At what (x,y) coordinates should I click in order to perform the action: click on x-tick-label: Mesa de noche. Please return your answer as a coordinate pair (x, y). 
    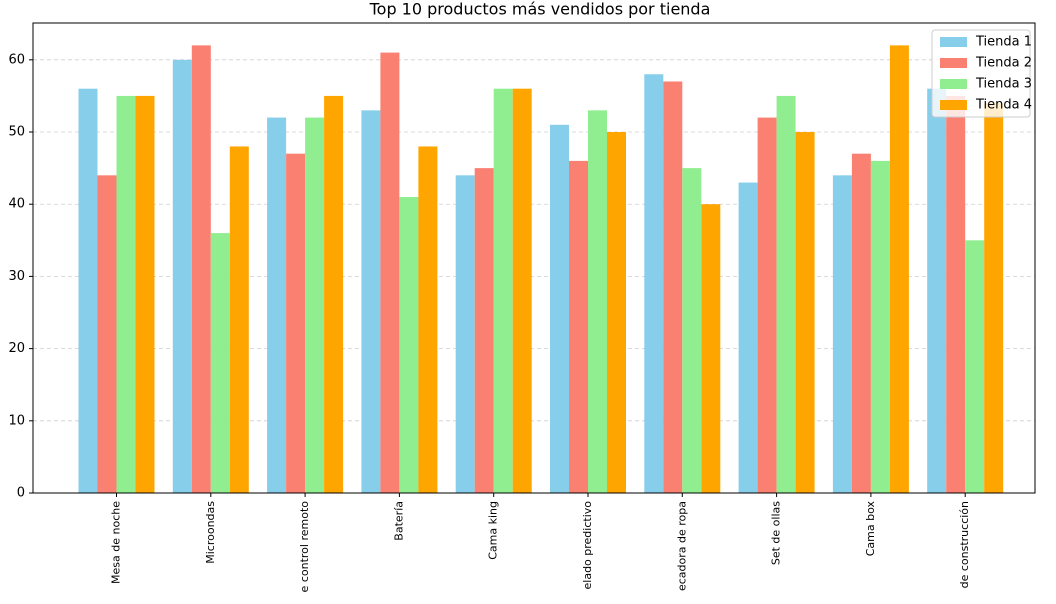
    Looking at the image, I should click on (116, 542).